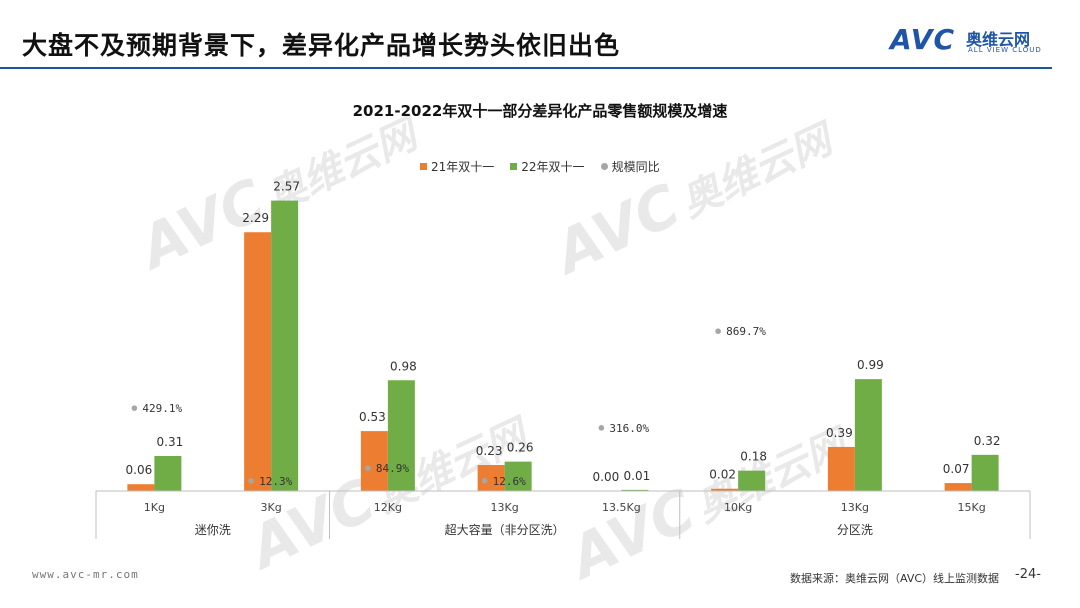 This screenshot has width=1080, height=608. Describe the element at coordinates (606, 477) in the screenshot. I see `data-label: 0.00` at that location.